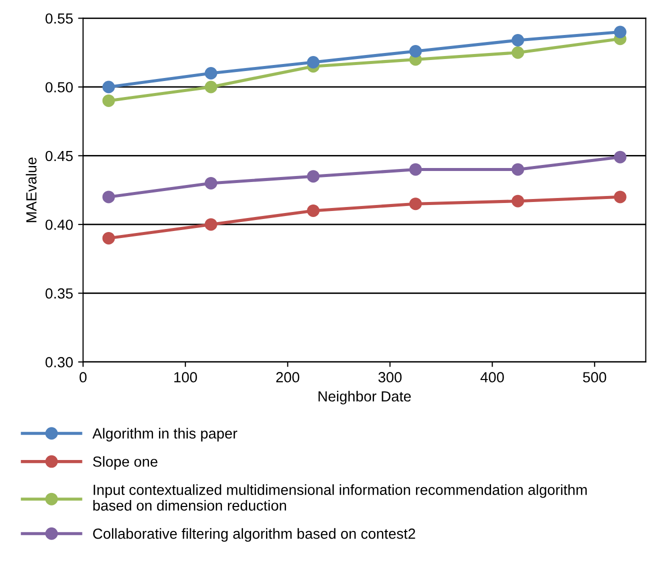 This screenshot has height=570, width=649. I want to click on legend-label: Collaborative filtering algorithm based on contest2, so click(254, 535).